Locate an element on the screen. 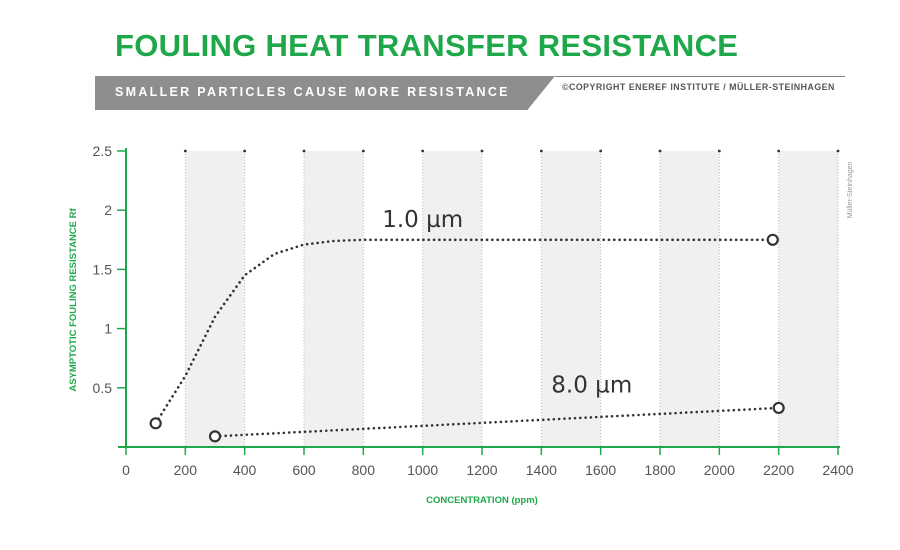  x-tick-label: 2400 is located at coordinates (837, 470).